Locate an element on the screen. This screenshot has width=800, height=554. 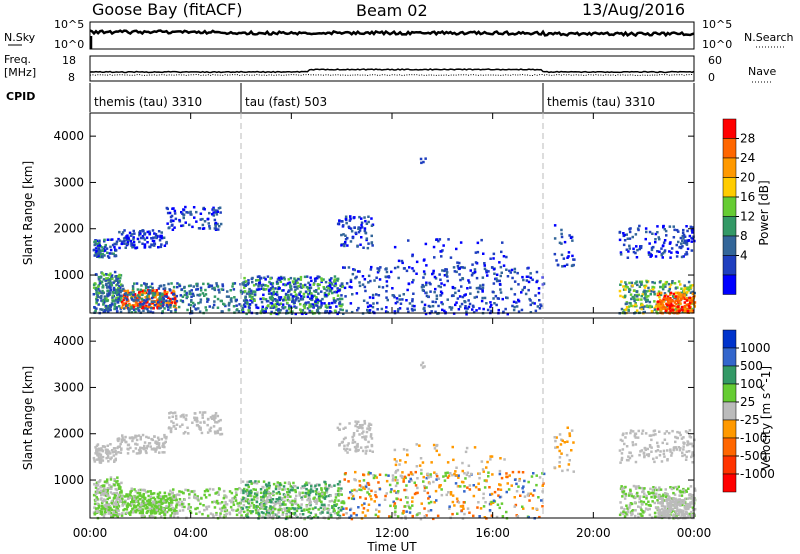
nave-series is located at coordinates (392, 75).